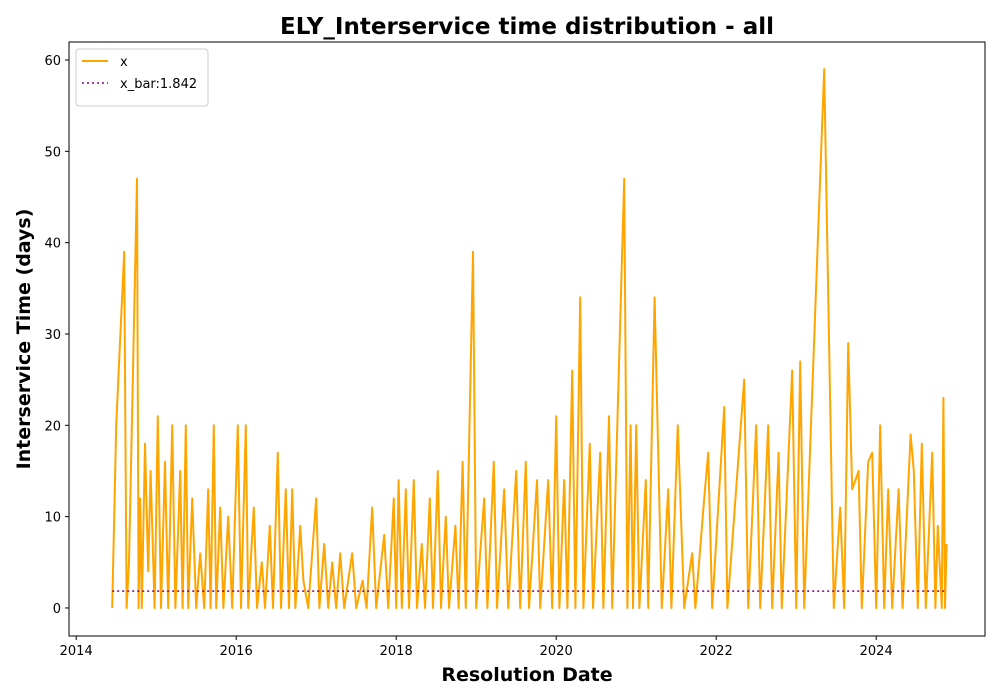  Describe the element at coordinates (52, 152) in the screenshot. I see `y-tick-label: 50` at that location.